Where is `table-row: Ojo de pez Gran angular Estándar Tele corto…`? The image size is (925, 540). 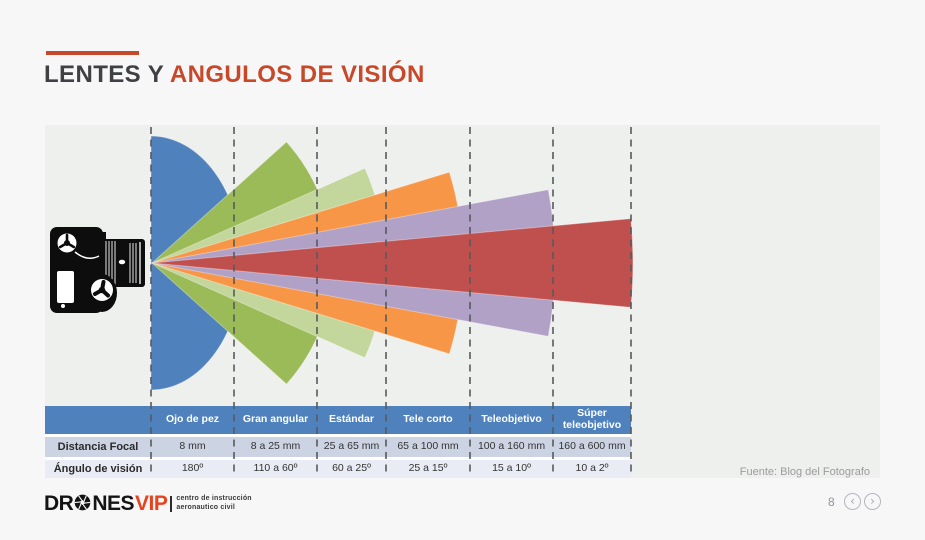
table-row: Ojo de pez Gran angular Estándar Tele corto… is located at coordinates (338, 420).